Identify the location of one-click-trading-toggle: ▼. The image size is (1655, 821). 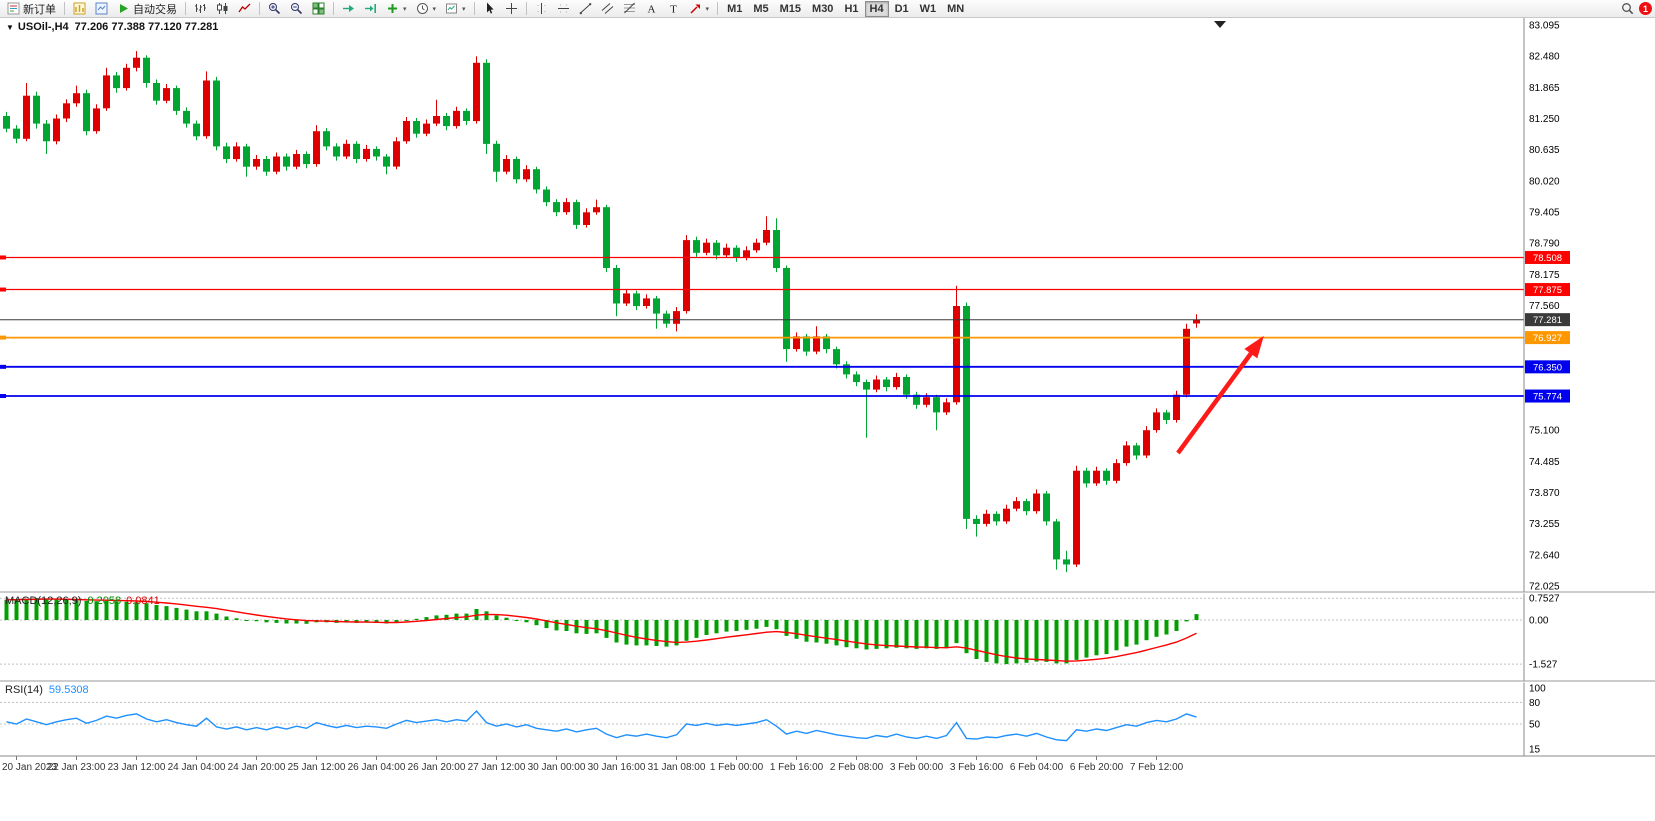
(10, 27).